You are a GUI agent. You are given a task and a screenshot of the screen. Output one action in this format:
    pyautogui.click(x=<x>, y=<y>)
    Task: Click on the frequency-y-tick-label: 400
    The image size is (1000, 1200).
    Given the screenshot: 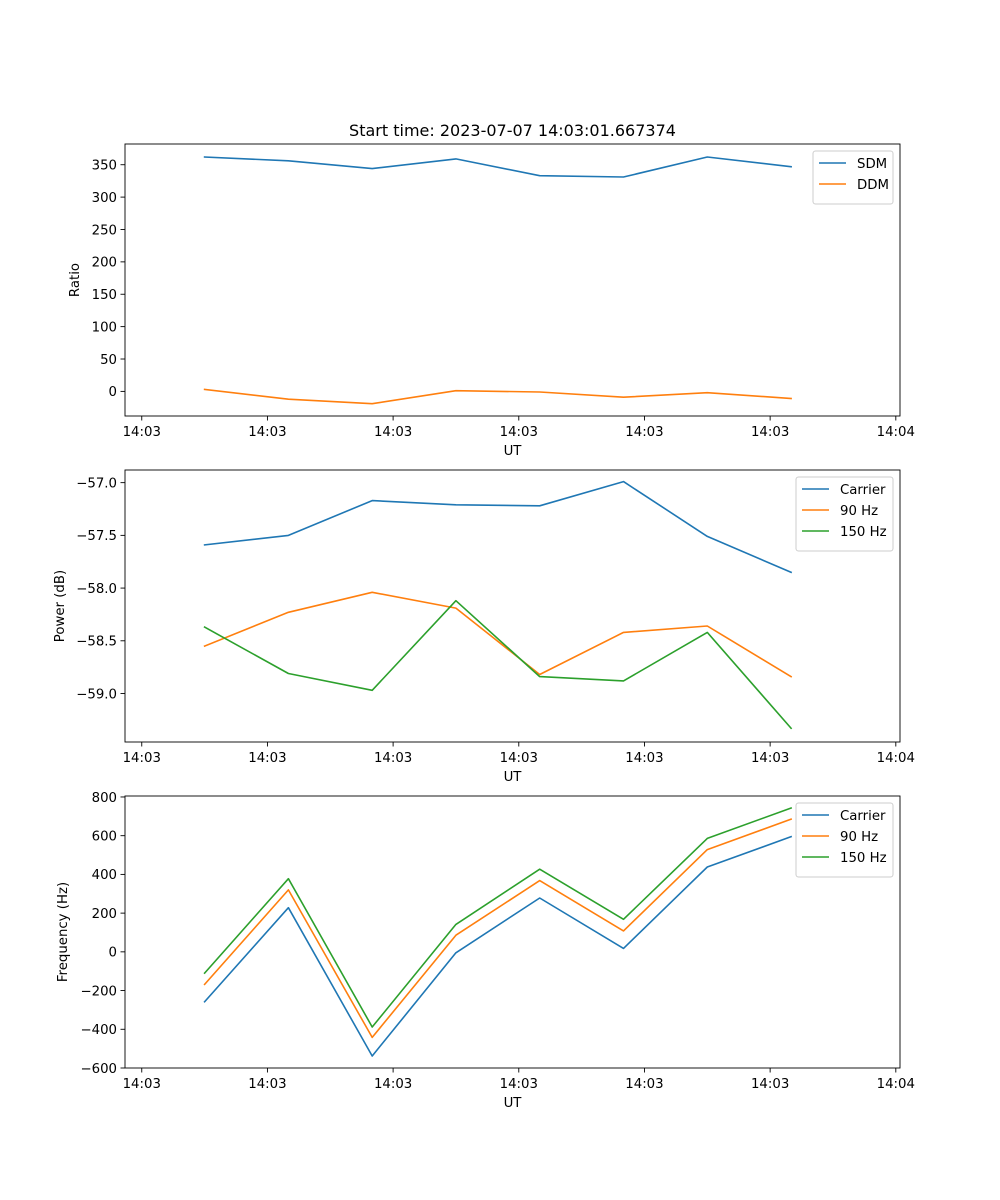 What is the action you would take?
    pyautogui.click(x=104, y=875)
    